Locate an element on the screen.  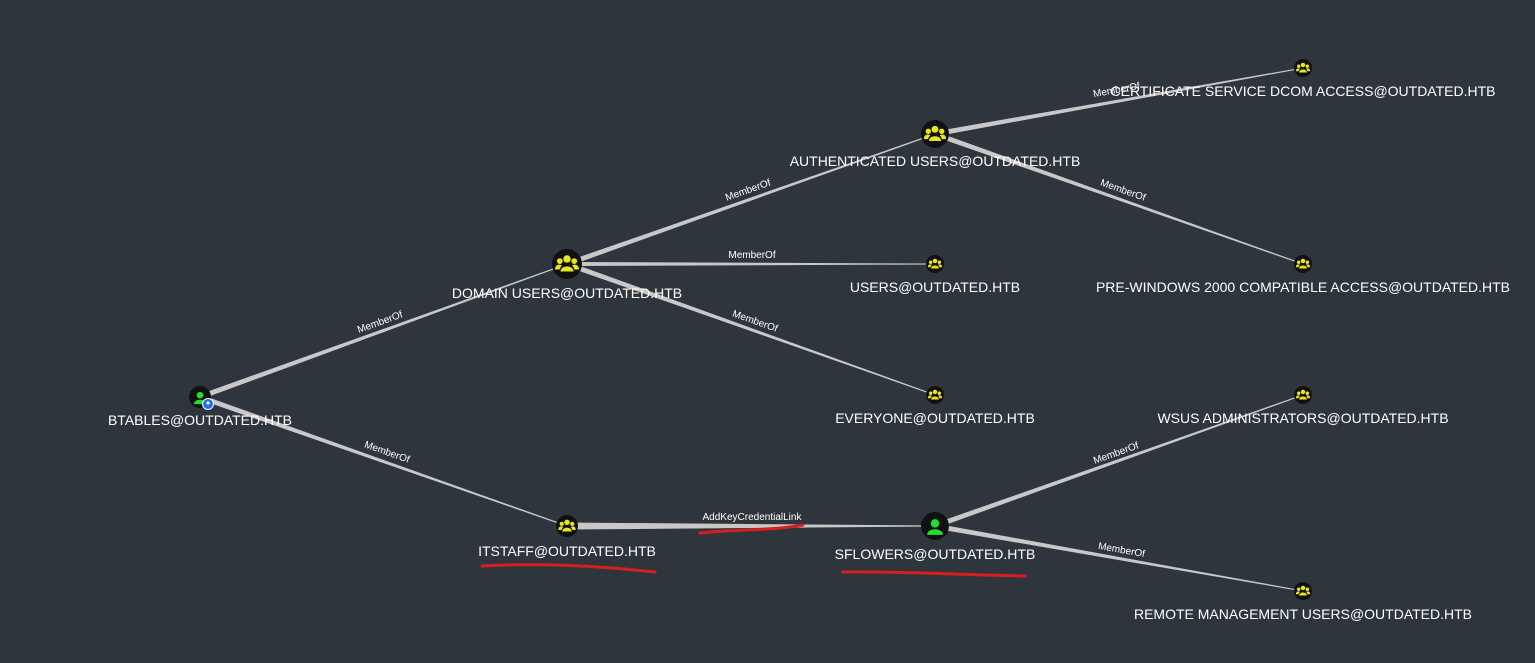
node-itstaff: ITSTAFF@OUTDATED.HTB is located at coordinates (567, 537).